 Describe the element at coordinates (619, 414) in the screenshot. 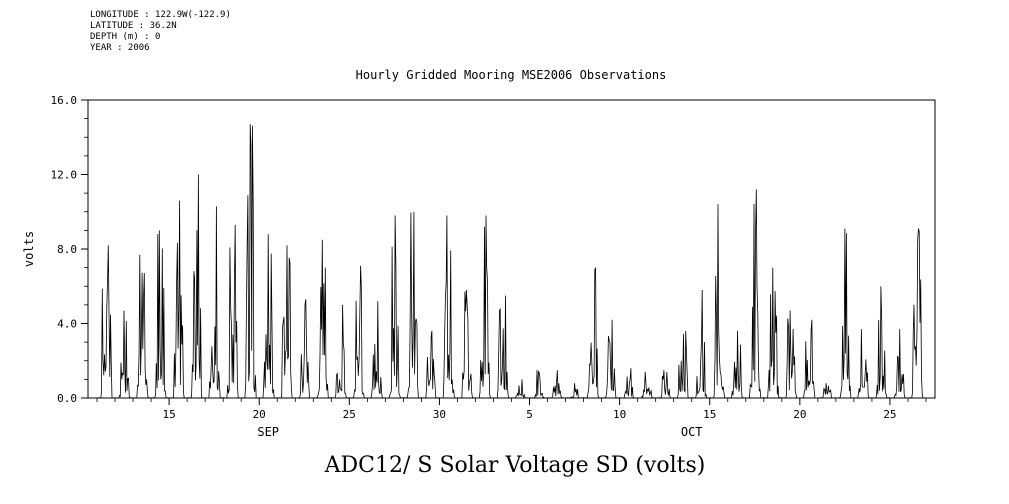

I see `x-tick-label: 10` at that location.